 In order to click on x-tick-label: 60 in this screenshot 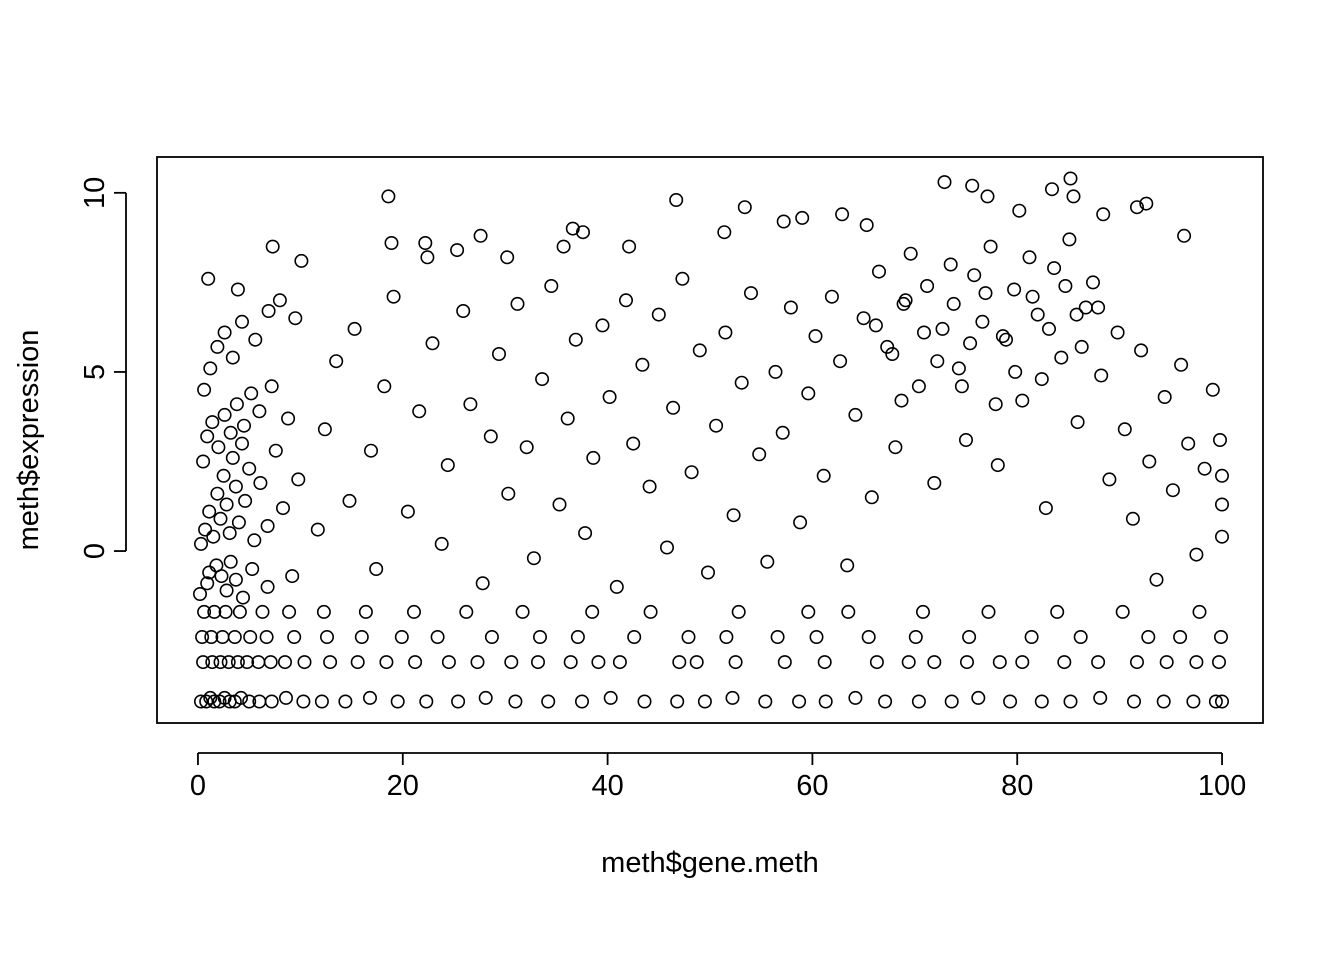, I will do `click(812, 786)`.